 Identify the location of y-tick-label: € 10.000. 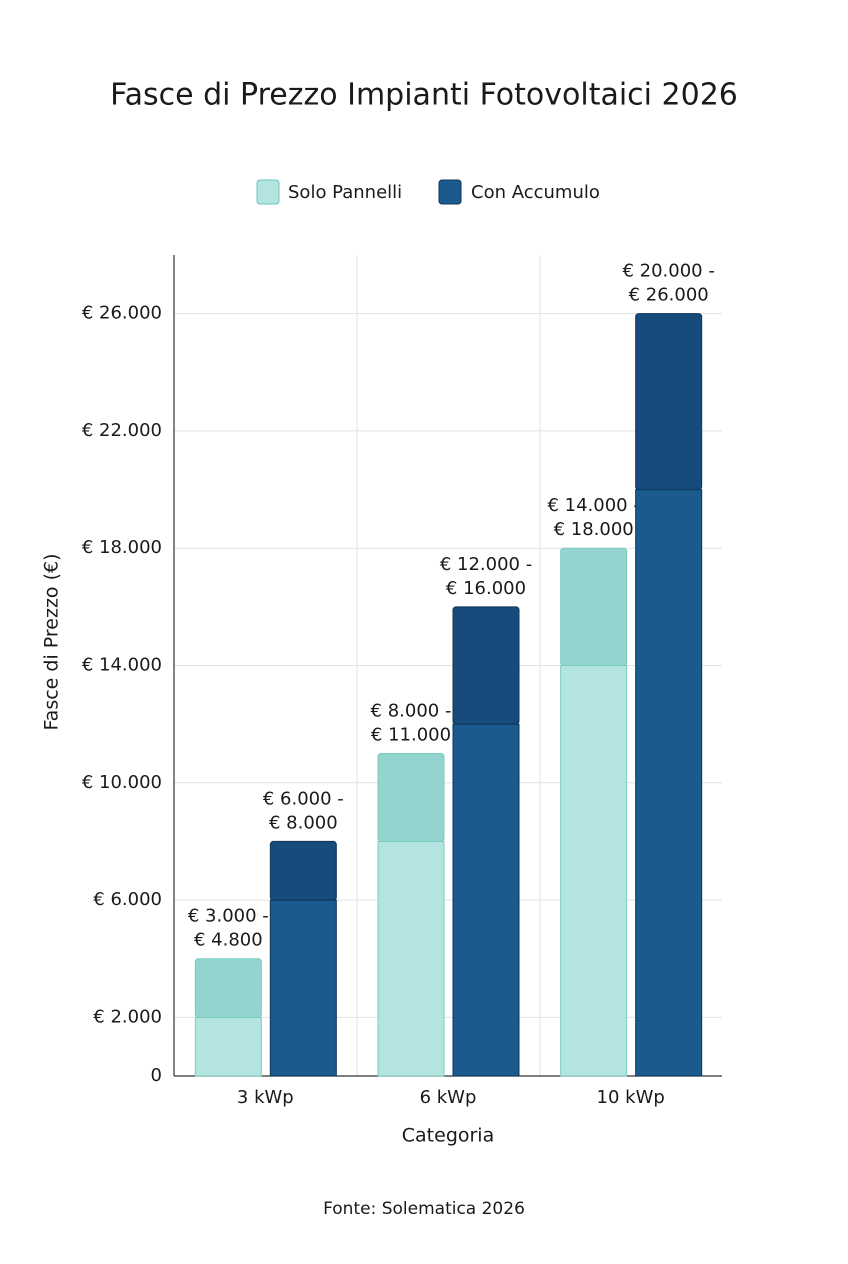
(122, 782).